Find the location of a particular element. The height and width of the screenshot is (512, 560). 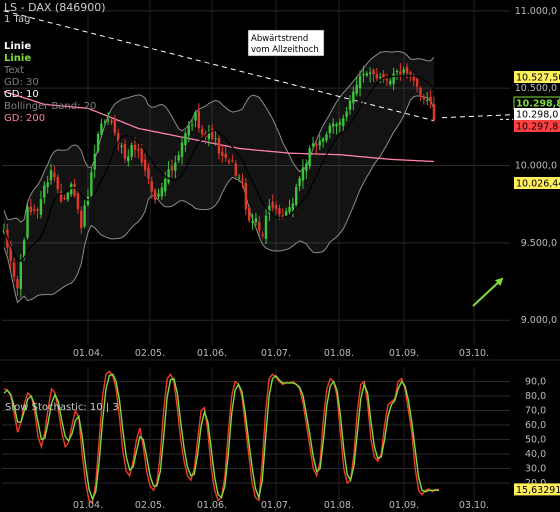

price-label-text: 10.026,44 is located at coordinates (538, 184).